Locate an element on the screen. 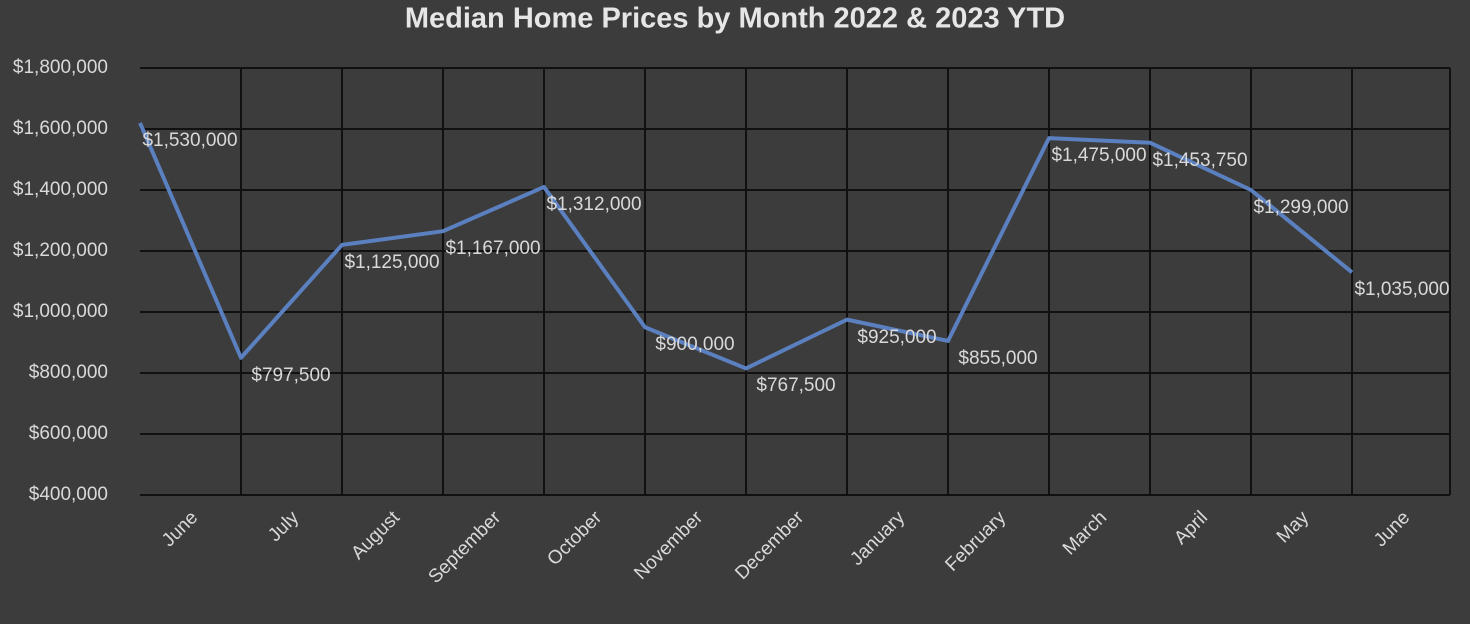 The image size is (1470, 624). y-tick-label: $1,200,000 is located at coordinates (60, 250).